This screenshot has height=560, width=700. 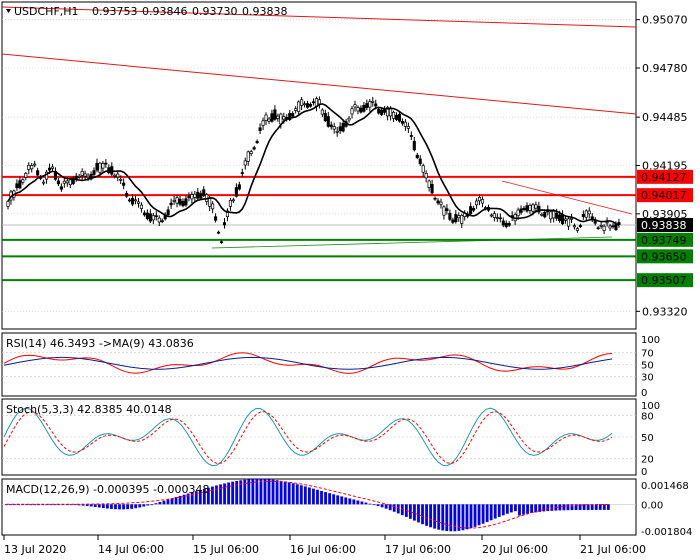 What do you see at coordinates (89, 409) in the screenshot?
I see `stoch-label: Stoch(5,3,3) 42.8385 40.0148` at bounding box center [89, 409].